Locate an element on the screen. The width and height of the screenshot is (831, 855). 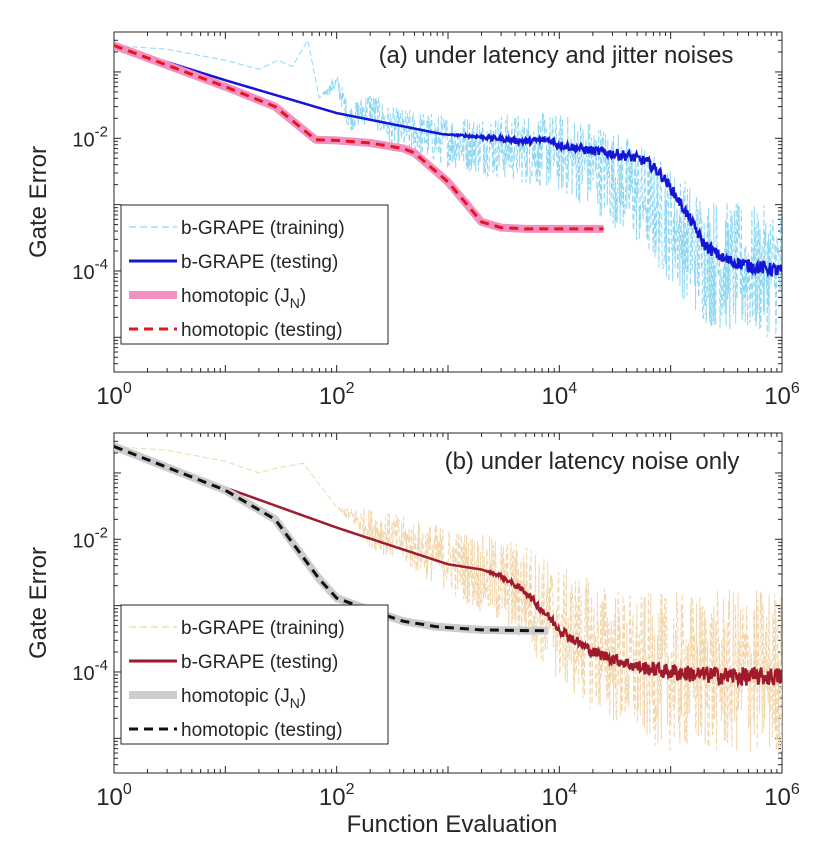
chart-title: (a) under latency and jitter noises is located at coordinates (556, 55).